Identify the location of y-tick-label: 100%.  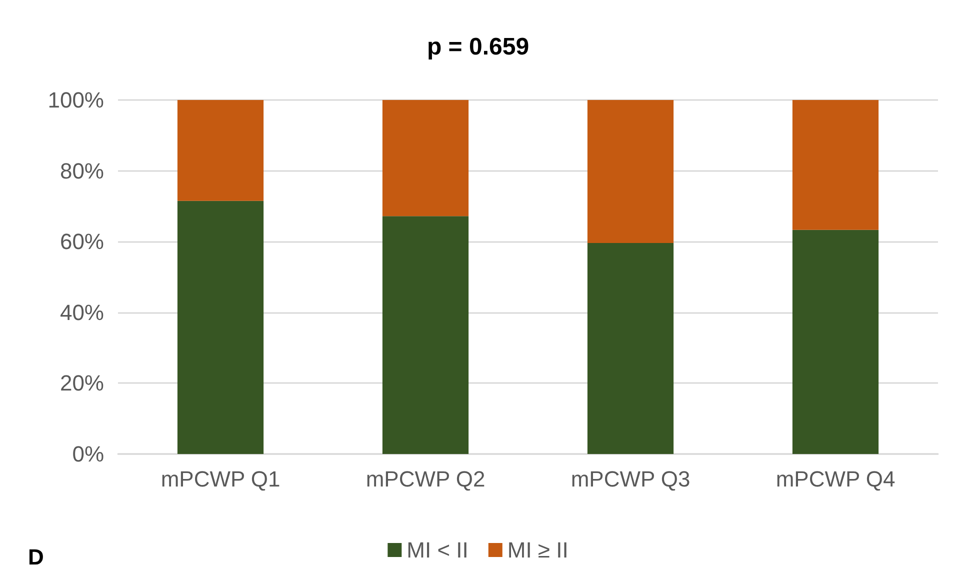
(76, 100).